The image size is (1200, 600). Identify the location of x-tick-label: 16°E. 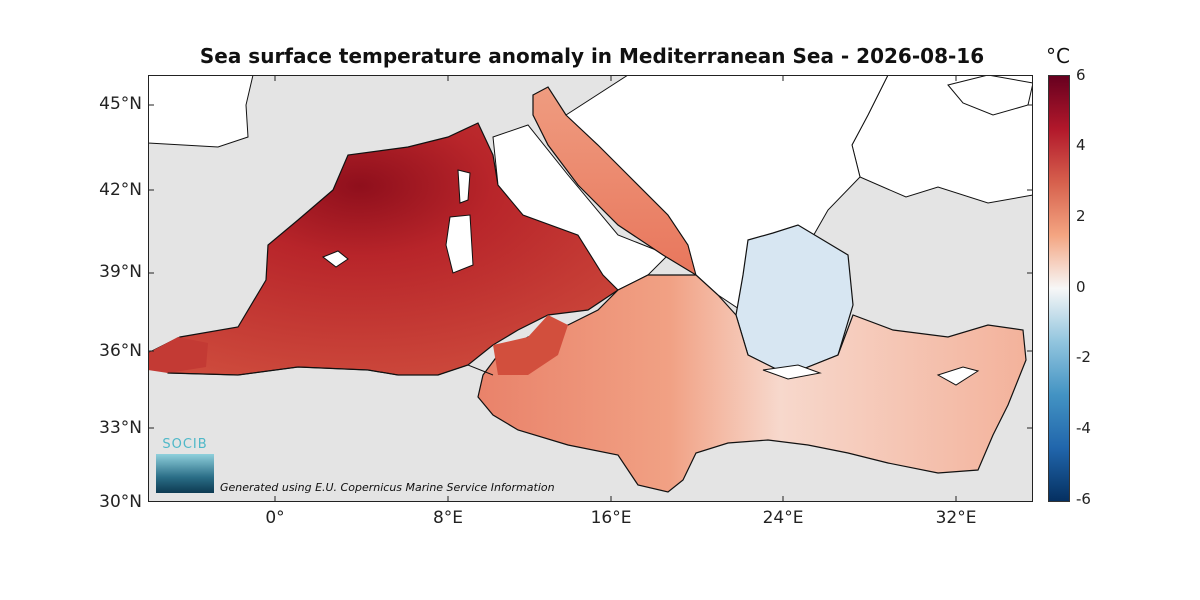
(611, 518).